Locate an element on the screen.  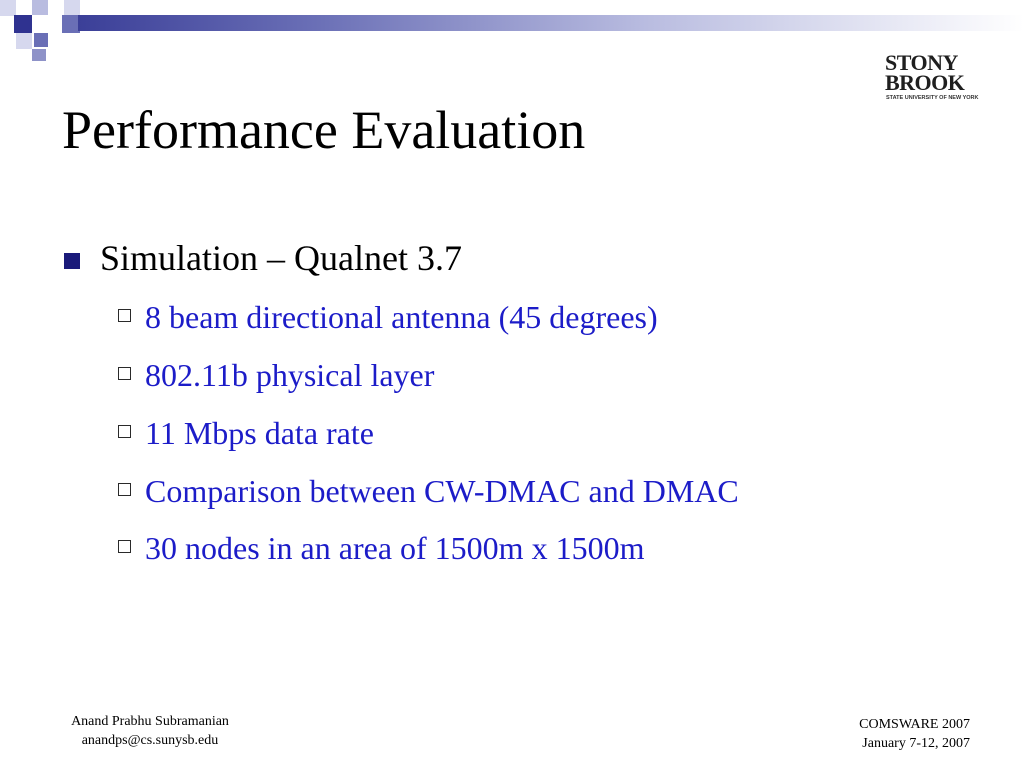
logo-line2: BROOK is located at coordinates (925, 82).